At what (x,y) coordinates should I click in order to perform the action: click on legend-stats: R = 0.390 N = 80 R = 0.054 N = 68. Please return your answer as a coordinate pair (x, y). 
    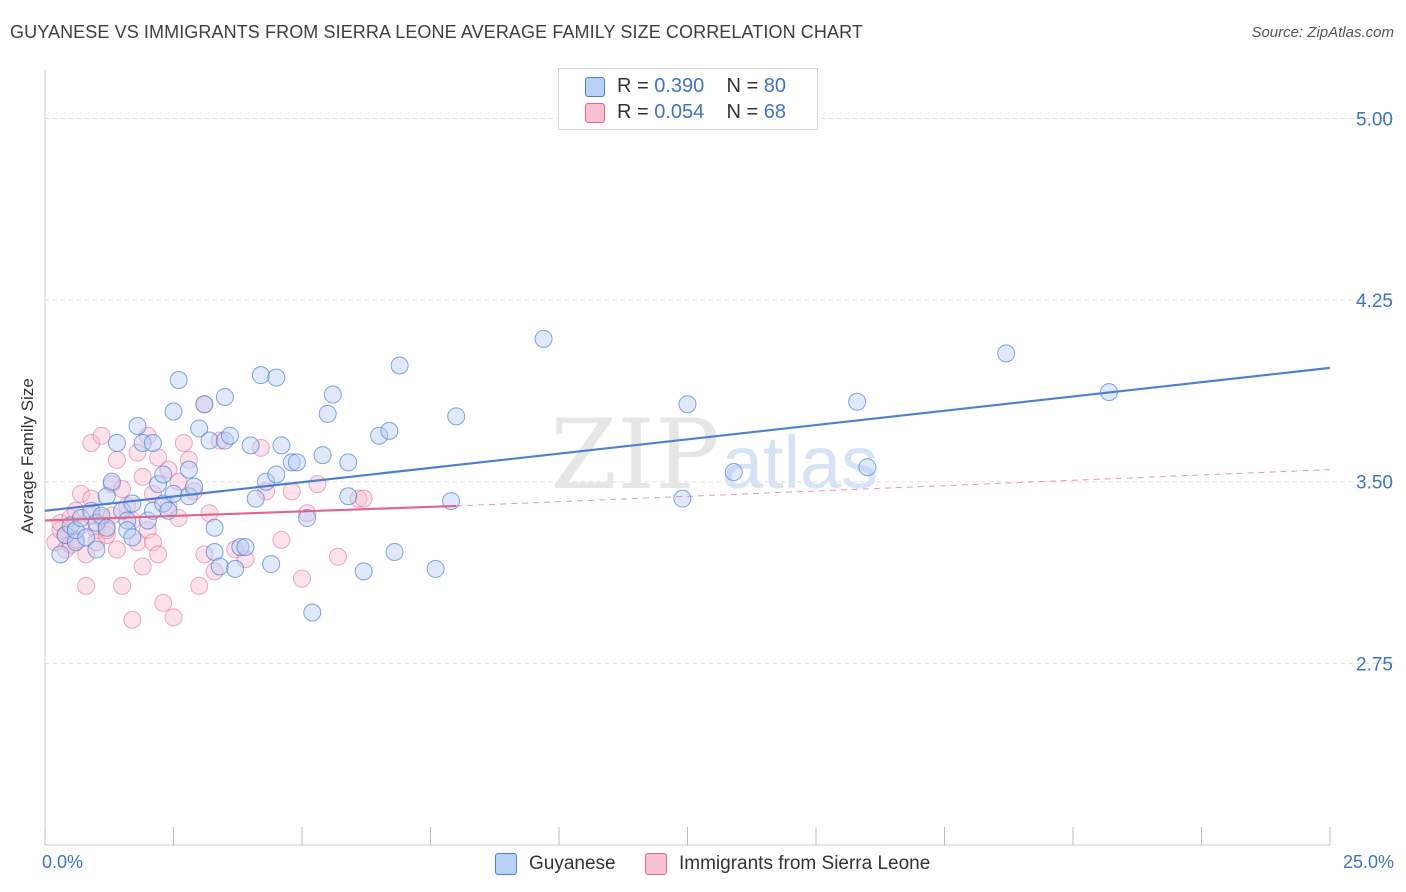
    Looking at the image, I should click on (688, 99).